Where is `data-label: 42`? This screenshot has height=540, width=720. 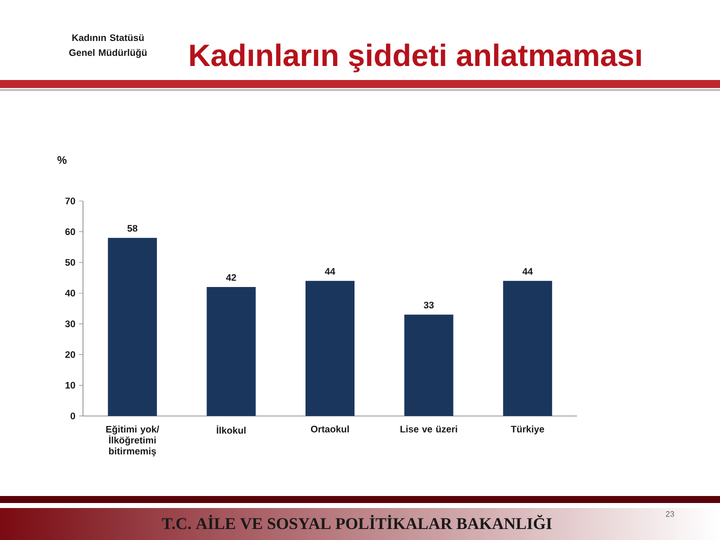
data-label: 42 is located at coordinates (231, 277).